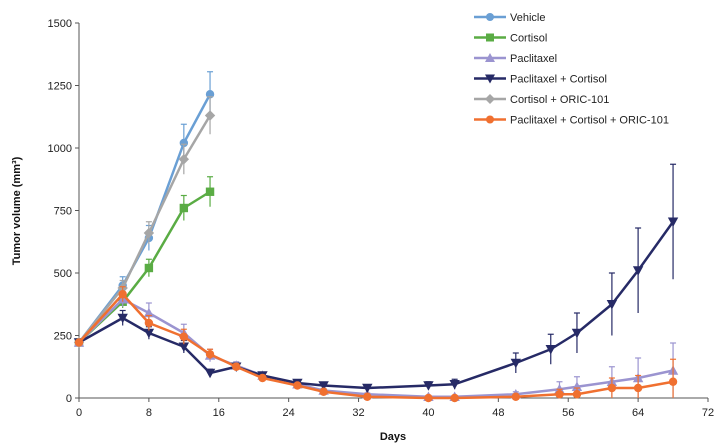 The height and width of the screenshot is (443, 716). I want to click on y-tick-label: 500, so click(63, 274).